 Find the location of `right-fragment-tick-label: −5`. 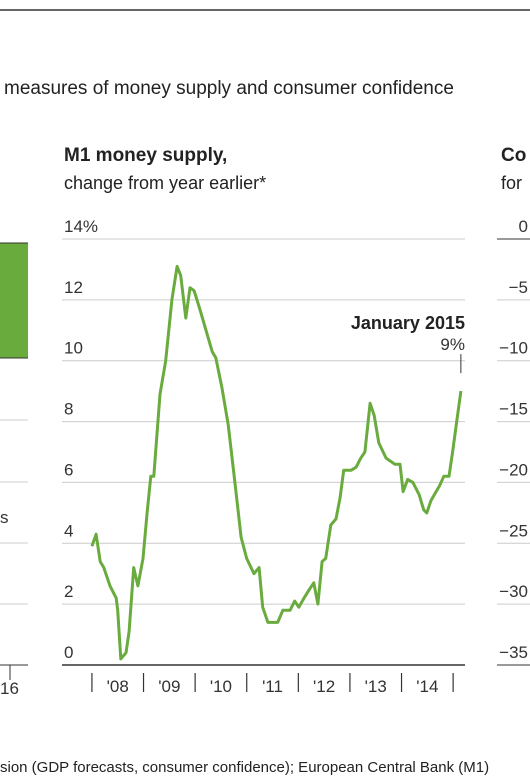

right-fragment-tick-label: −5 is located at coordinates (518, 287).